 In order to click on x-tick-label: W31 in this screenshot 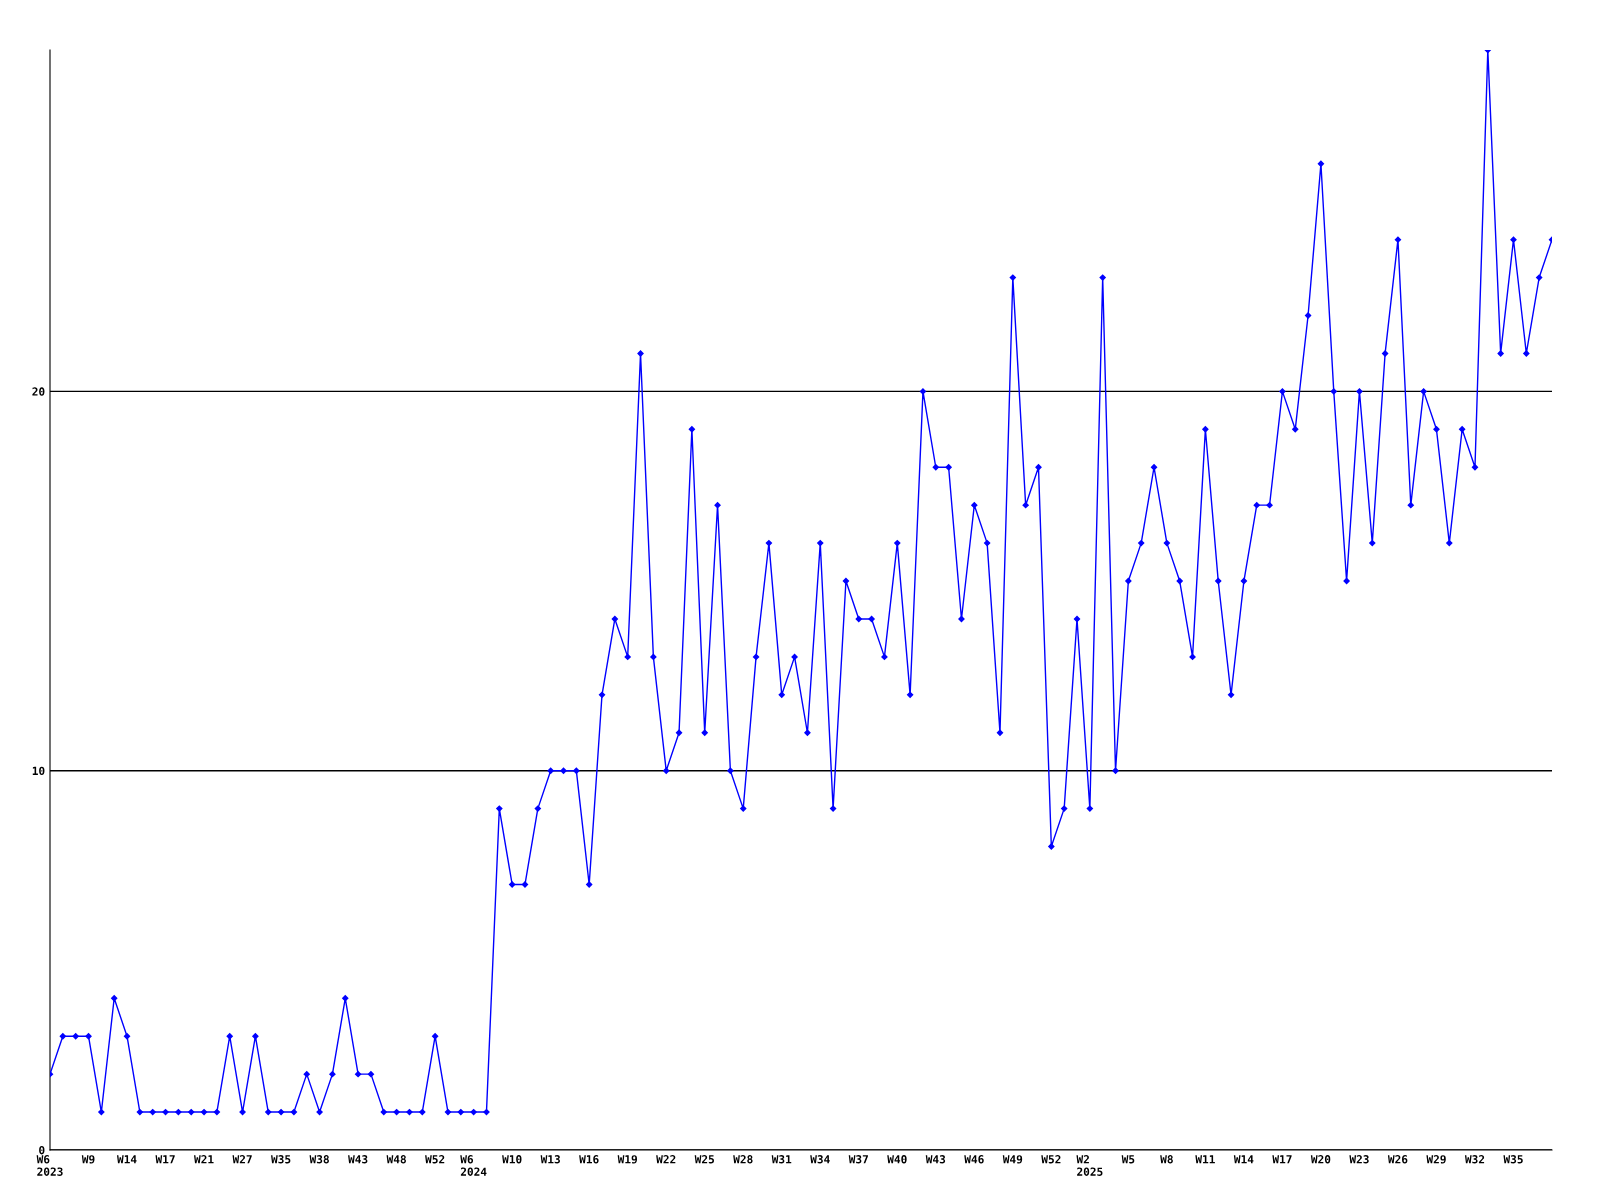, I will do `click(781, 1159)`.